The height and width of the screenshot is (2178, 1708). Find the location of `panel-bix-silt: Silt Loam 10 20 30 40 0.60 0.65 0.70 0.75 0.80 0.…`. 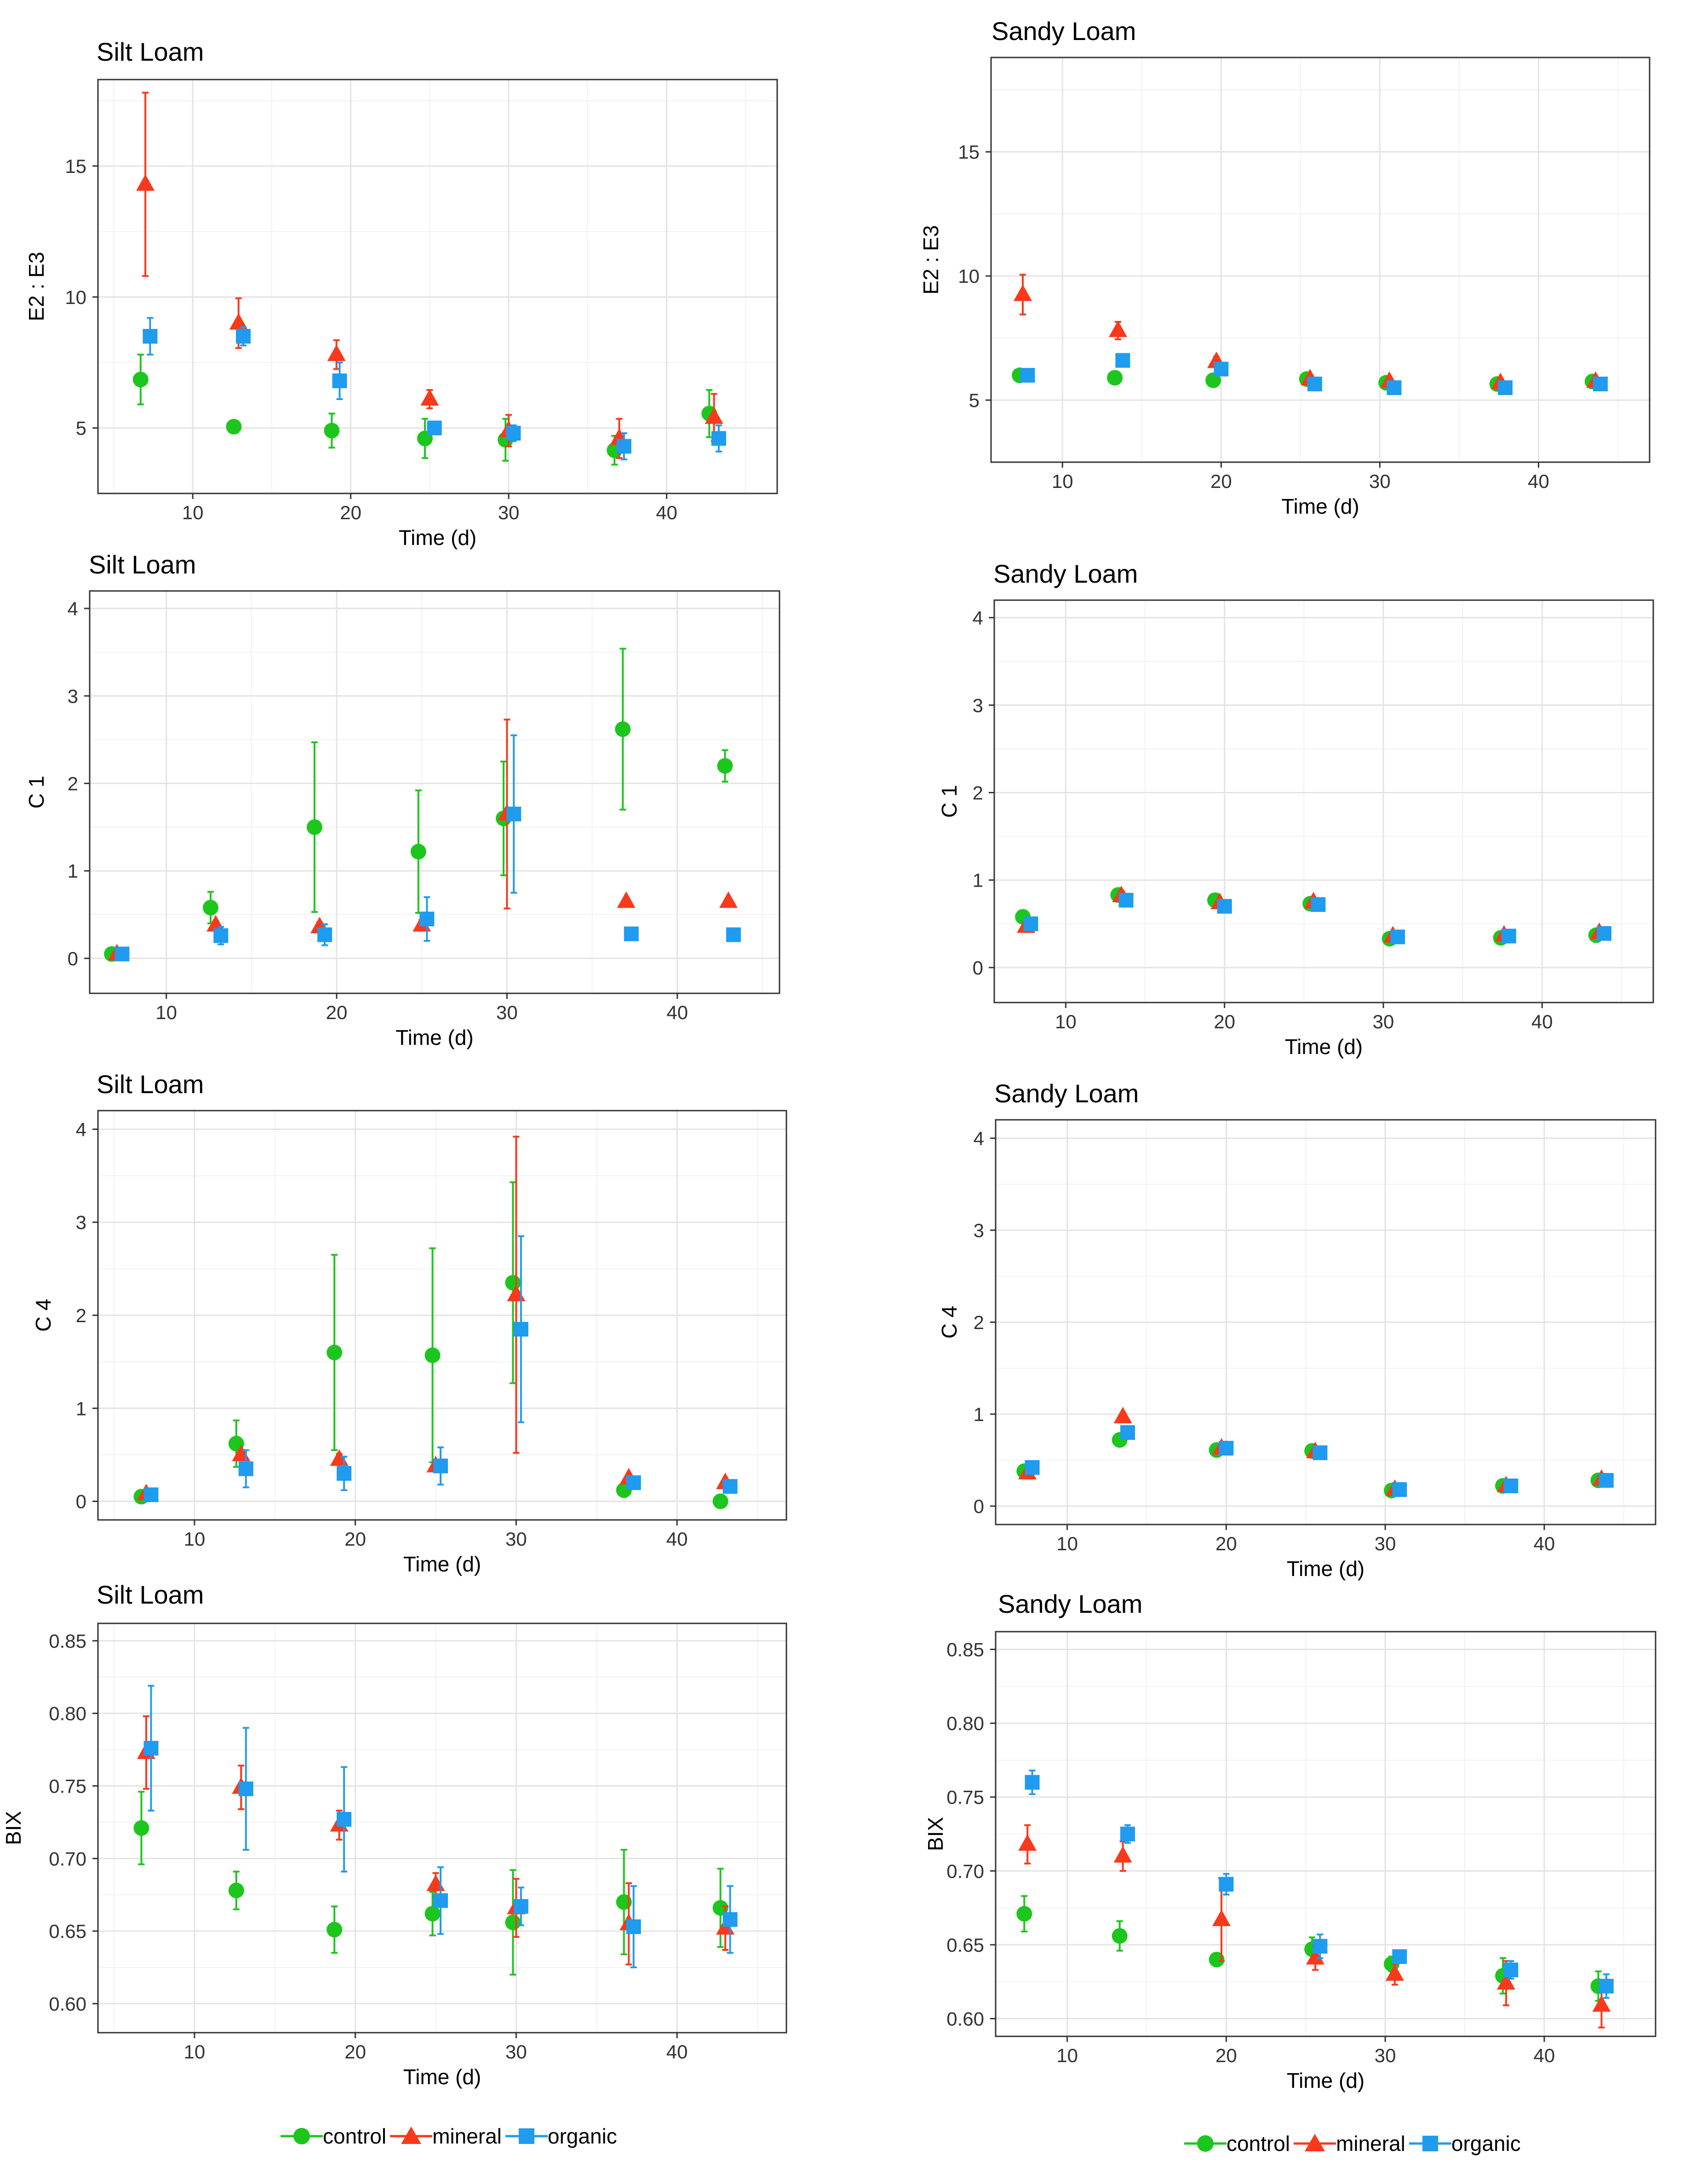

panel-bix-silt: Silt Loam 10 20 30 40 0.60 0.65 0.70 0.75 0.80 0.… is located at coordinates (402, 1839).